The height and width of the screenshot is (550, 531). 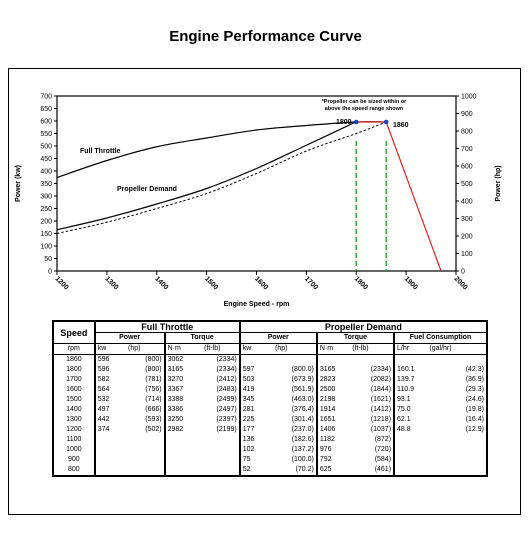 What do you see at coordinates (410, 390) in the screenshot?
I see `table-cell: 110.9` at bounding box center [410, 390].